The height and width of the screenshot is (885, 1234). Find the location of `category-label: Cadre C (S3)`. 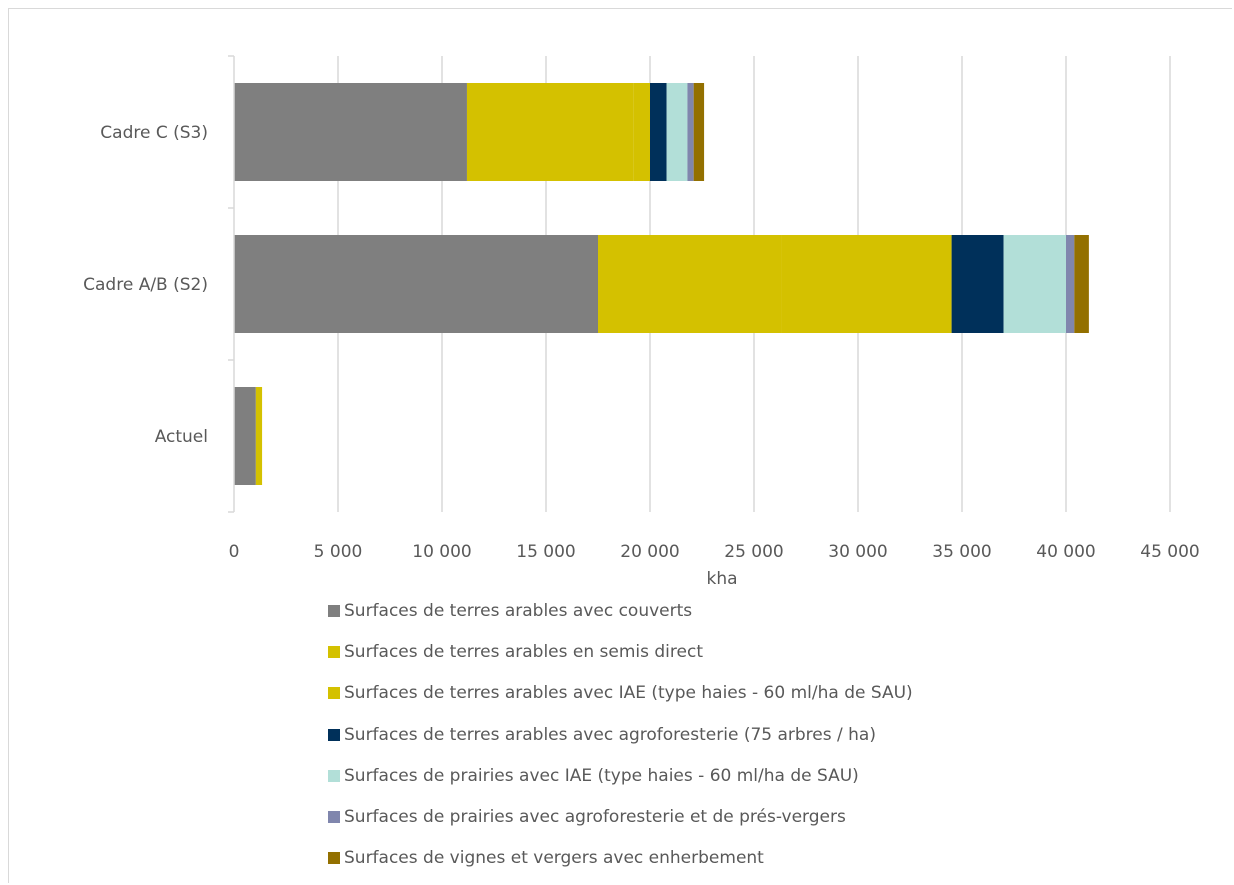

category-label: Cadre C (S3) is located at coordinates (154, 133).